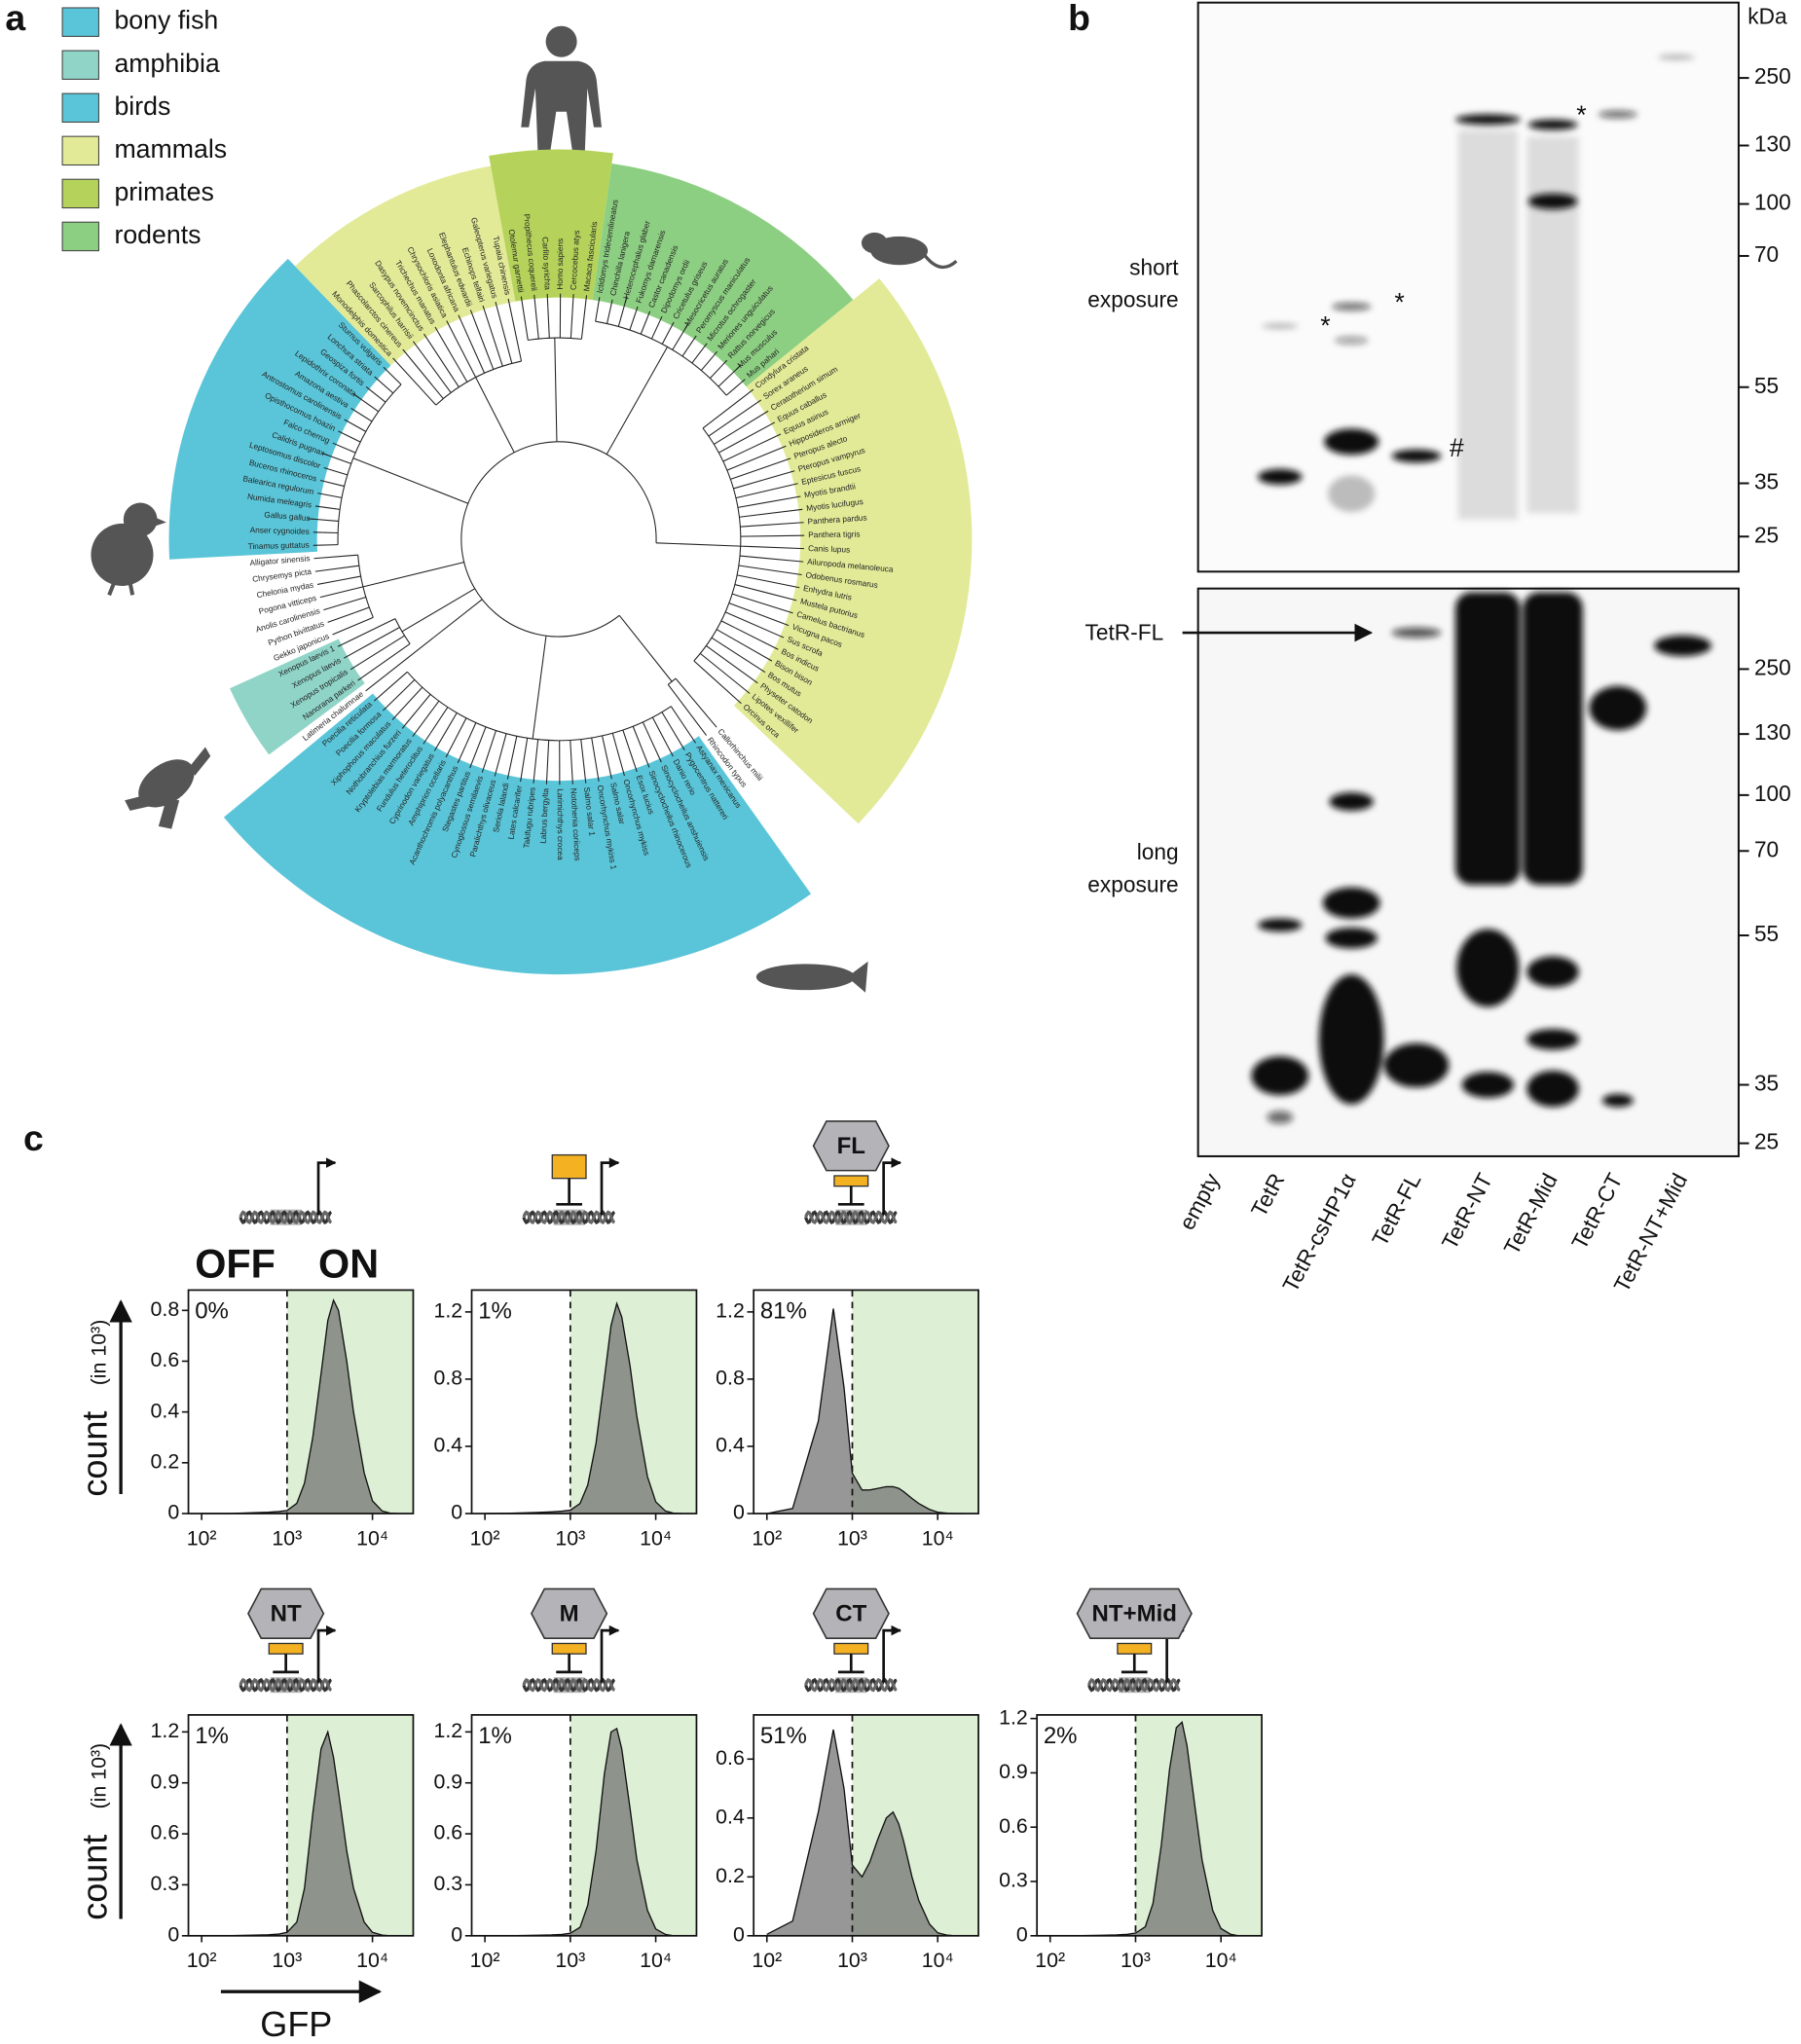 The height and width of the screenshot is (2044, 1801). What do you see at coordinates (610, 1187) in the screenshot?
I see `promoter-arrow` at bounding box center [610, 1187].